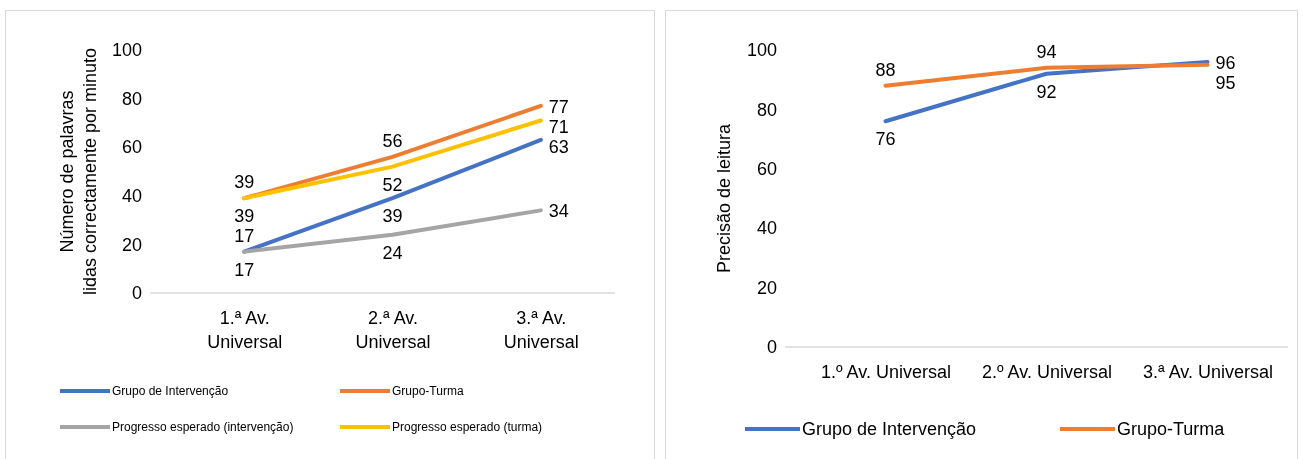 This screenshot has height=459, width=1303. I want to click on data-label: 76, so click(885, 139).